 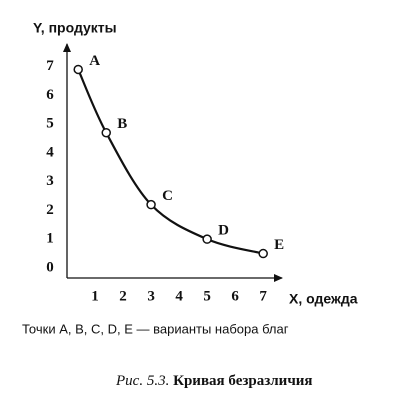 I want to click on y-tick-label: 6, so click(x=50, y=95).